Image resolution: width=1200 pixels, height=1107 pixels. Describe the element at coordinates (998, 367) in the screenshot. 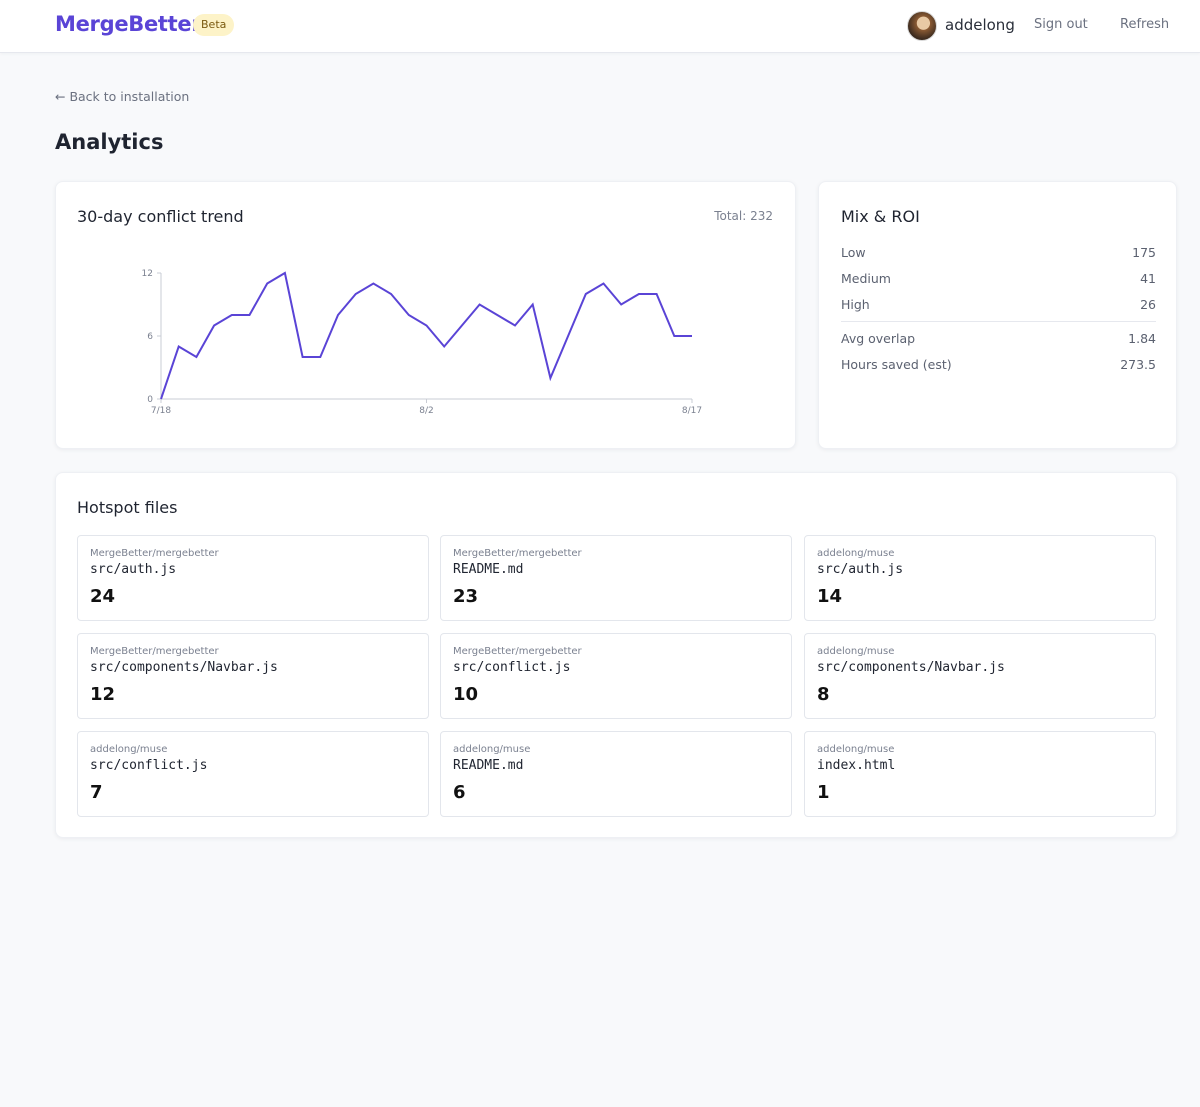

I see `roi-row-hours-saved: Hours saved (est) 273.5` at that location.